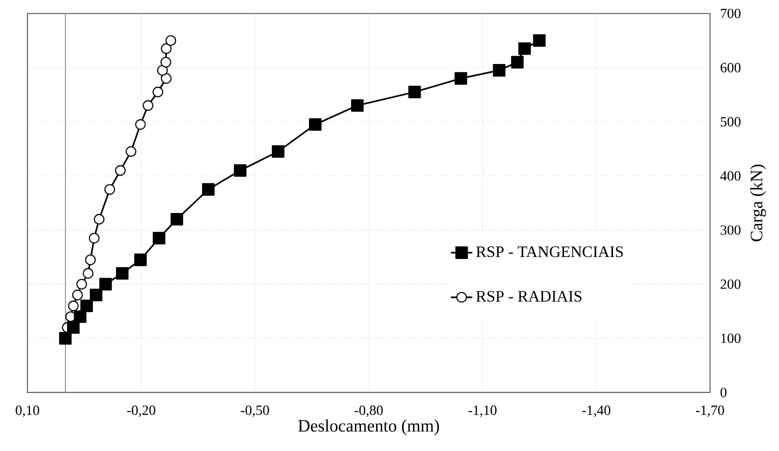  I want to click on y-tick-label: 100, so click(730, 339).